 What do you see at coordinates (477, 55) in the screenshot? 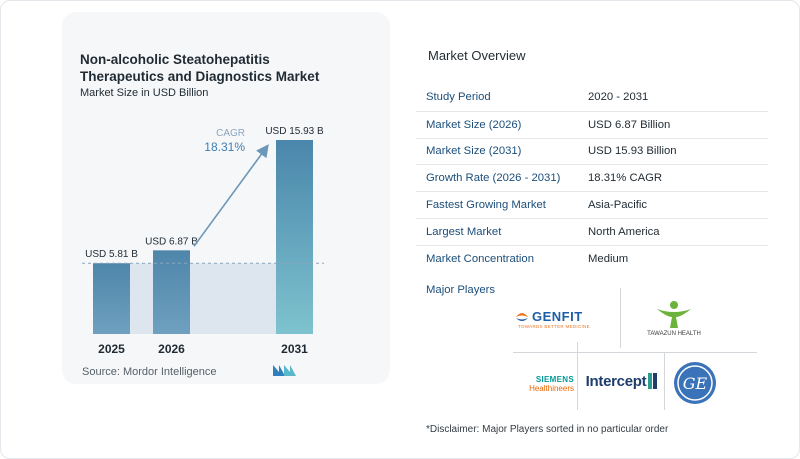
I see `overview-title: Market Overview` at bounding box center [477, 55].